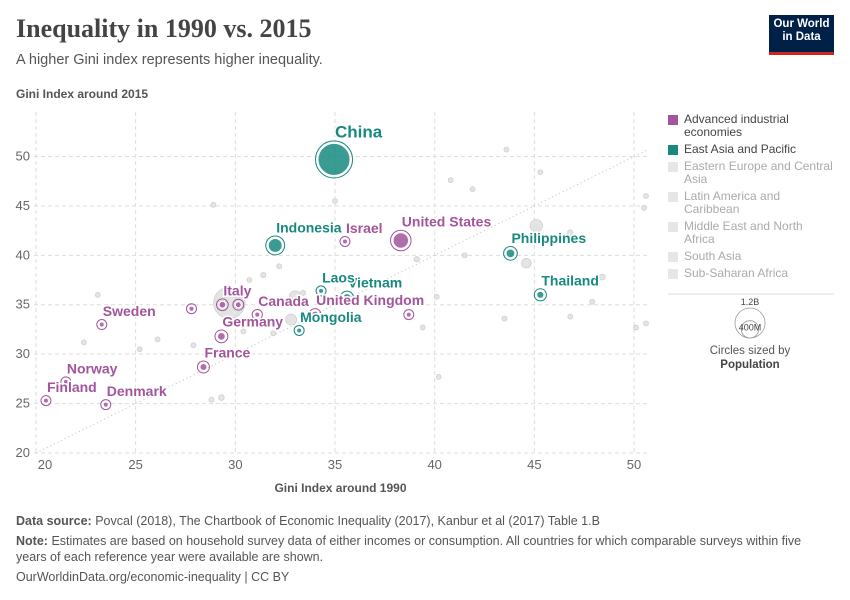 The height and width of the screenshot is (600, 850). I want to click on y-tick-label: 35, so click(23, 304).